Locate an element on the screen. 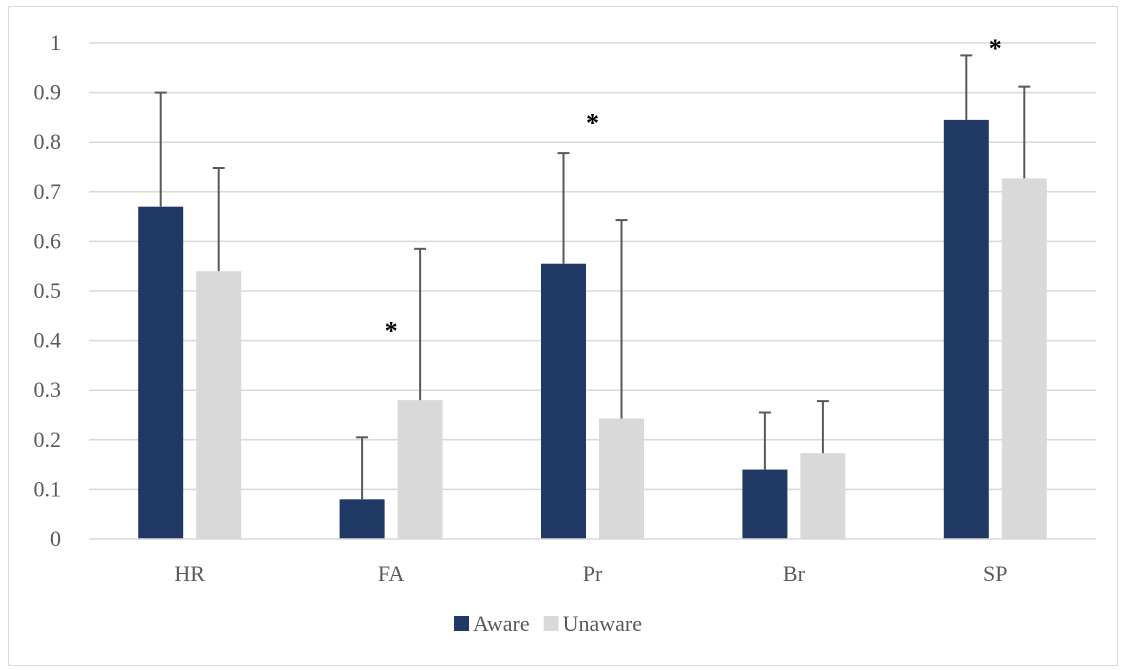 Image resolution: width=1123 pixels, height=670 pixels. x-tick-label: Pr is located at coordinates (593, 573).